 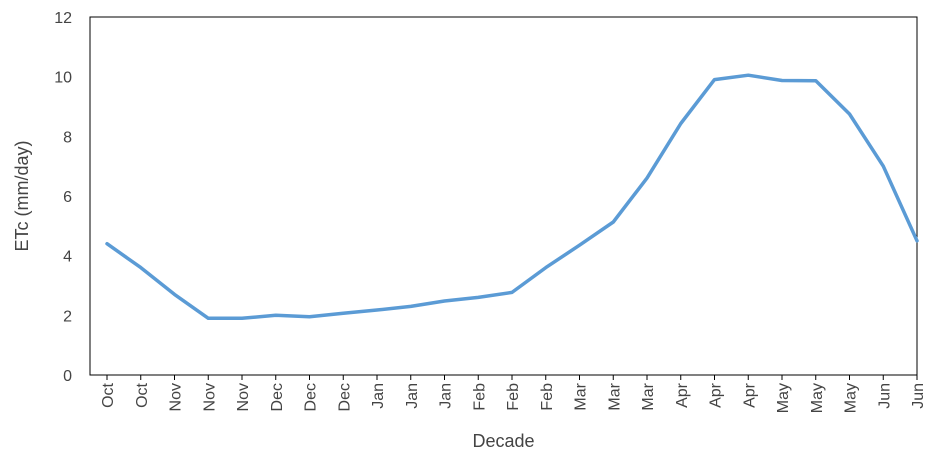 I want to click on y-tick-label: 12, so click(x=63, y=18).